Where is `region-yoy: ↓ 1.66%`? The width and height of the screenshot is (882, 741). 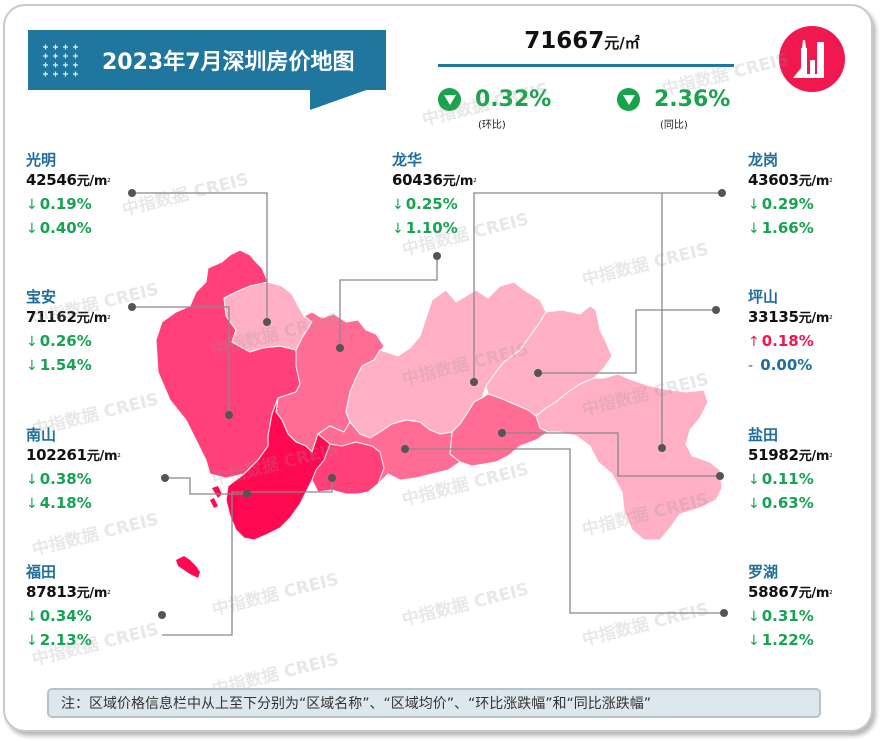 region-yoy: ↓ 1.66% is located at coordinates (781, 228).